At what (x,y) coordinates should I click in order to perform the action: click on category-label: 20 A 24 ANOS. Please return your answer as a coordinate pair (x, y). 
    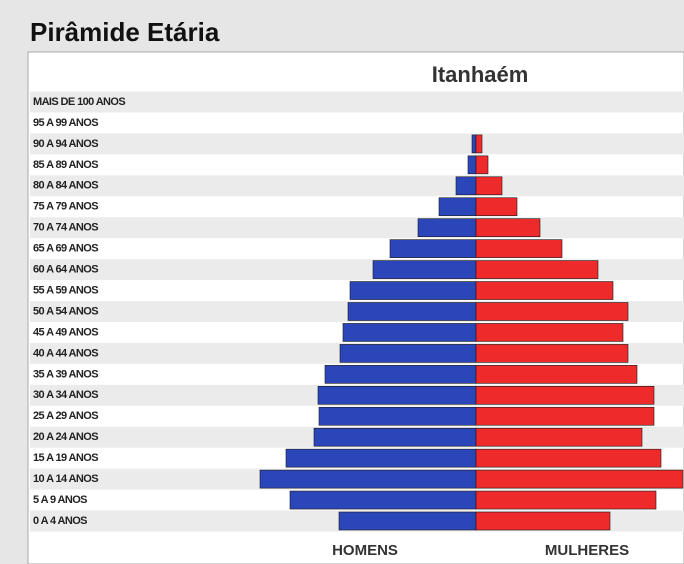
    Looking at the image, I should click on (65, 437).